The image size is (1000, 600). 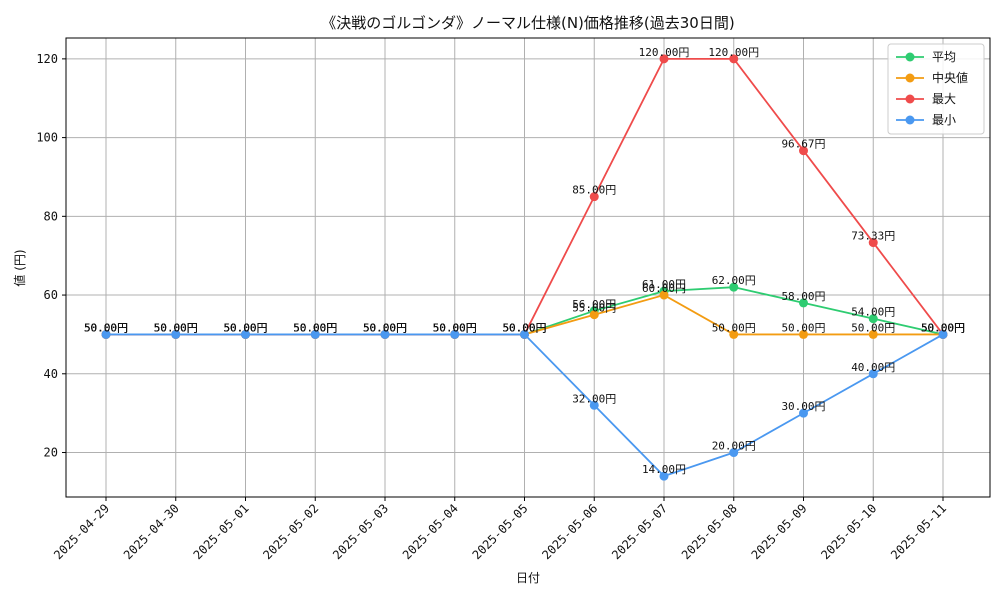 I want to click on data-label: 61.00円, so click(x=664, y=284).